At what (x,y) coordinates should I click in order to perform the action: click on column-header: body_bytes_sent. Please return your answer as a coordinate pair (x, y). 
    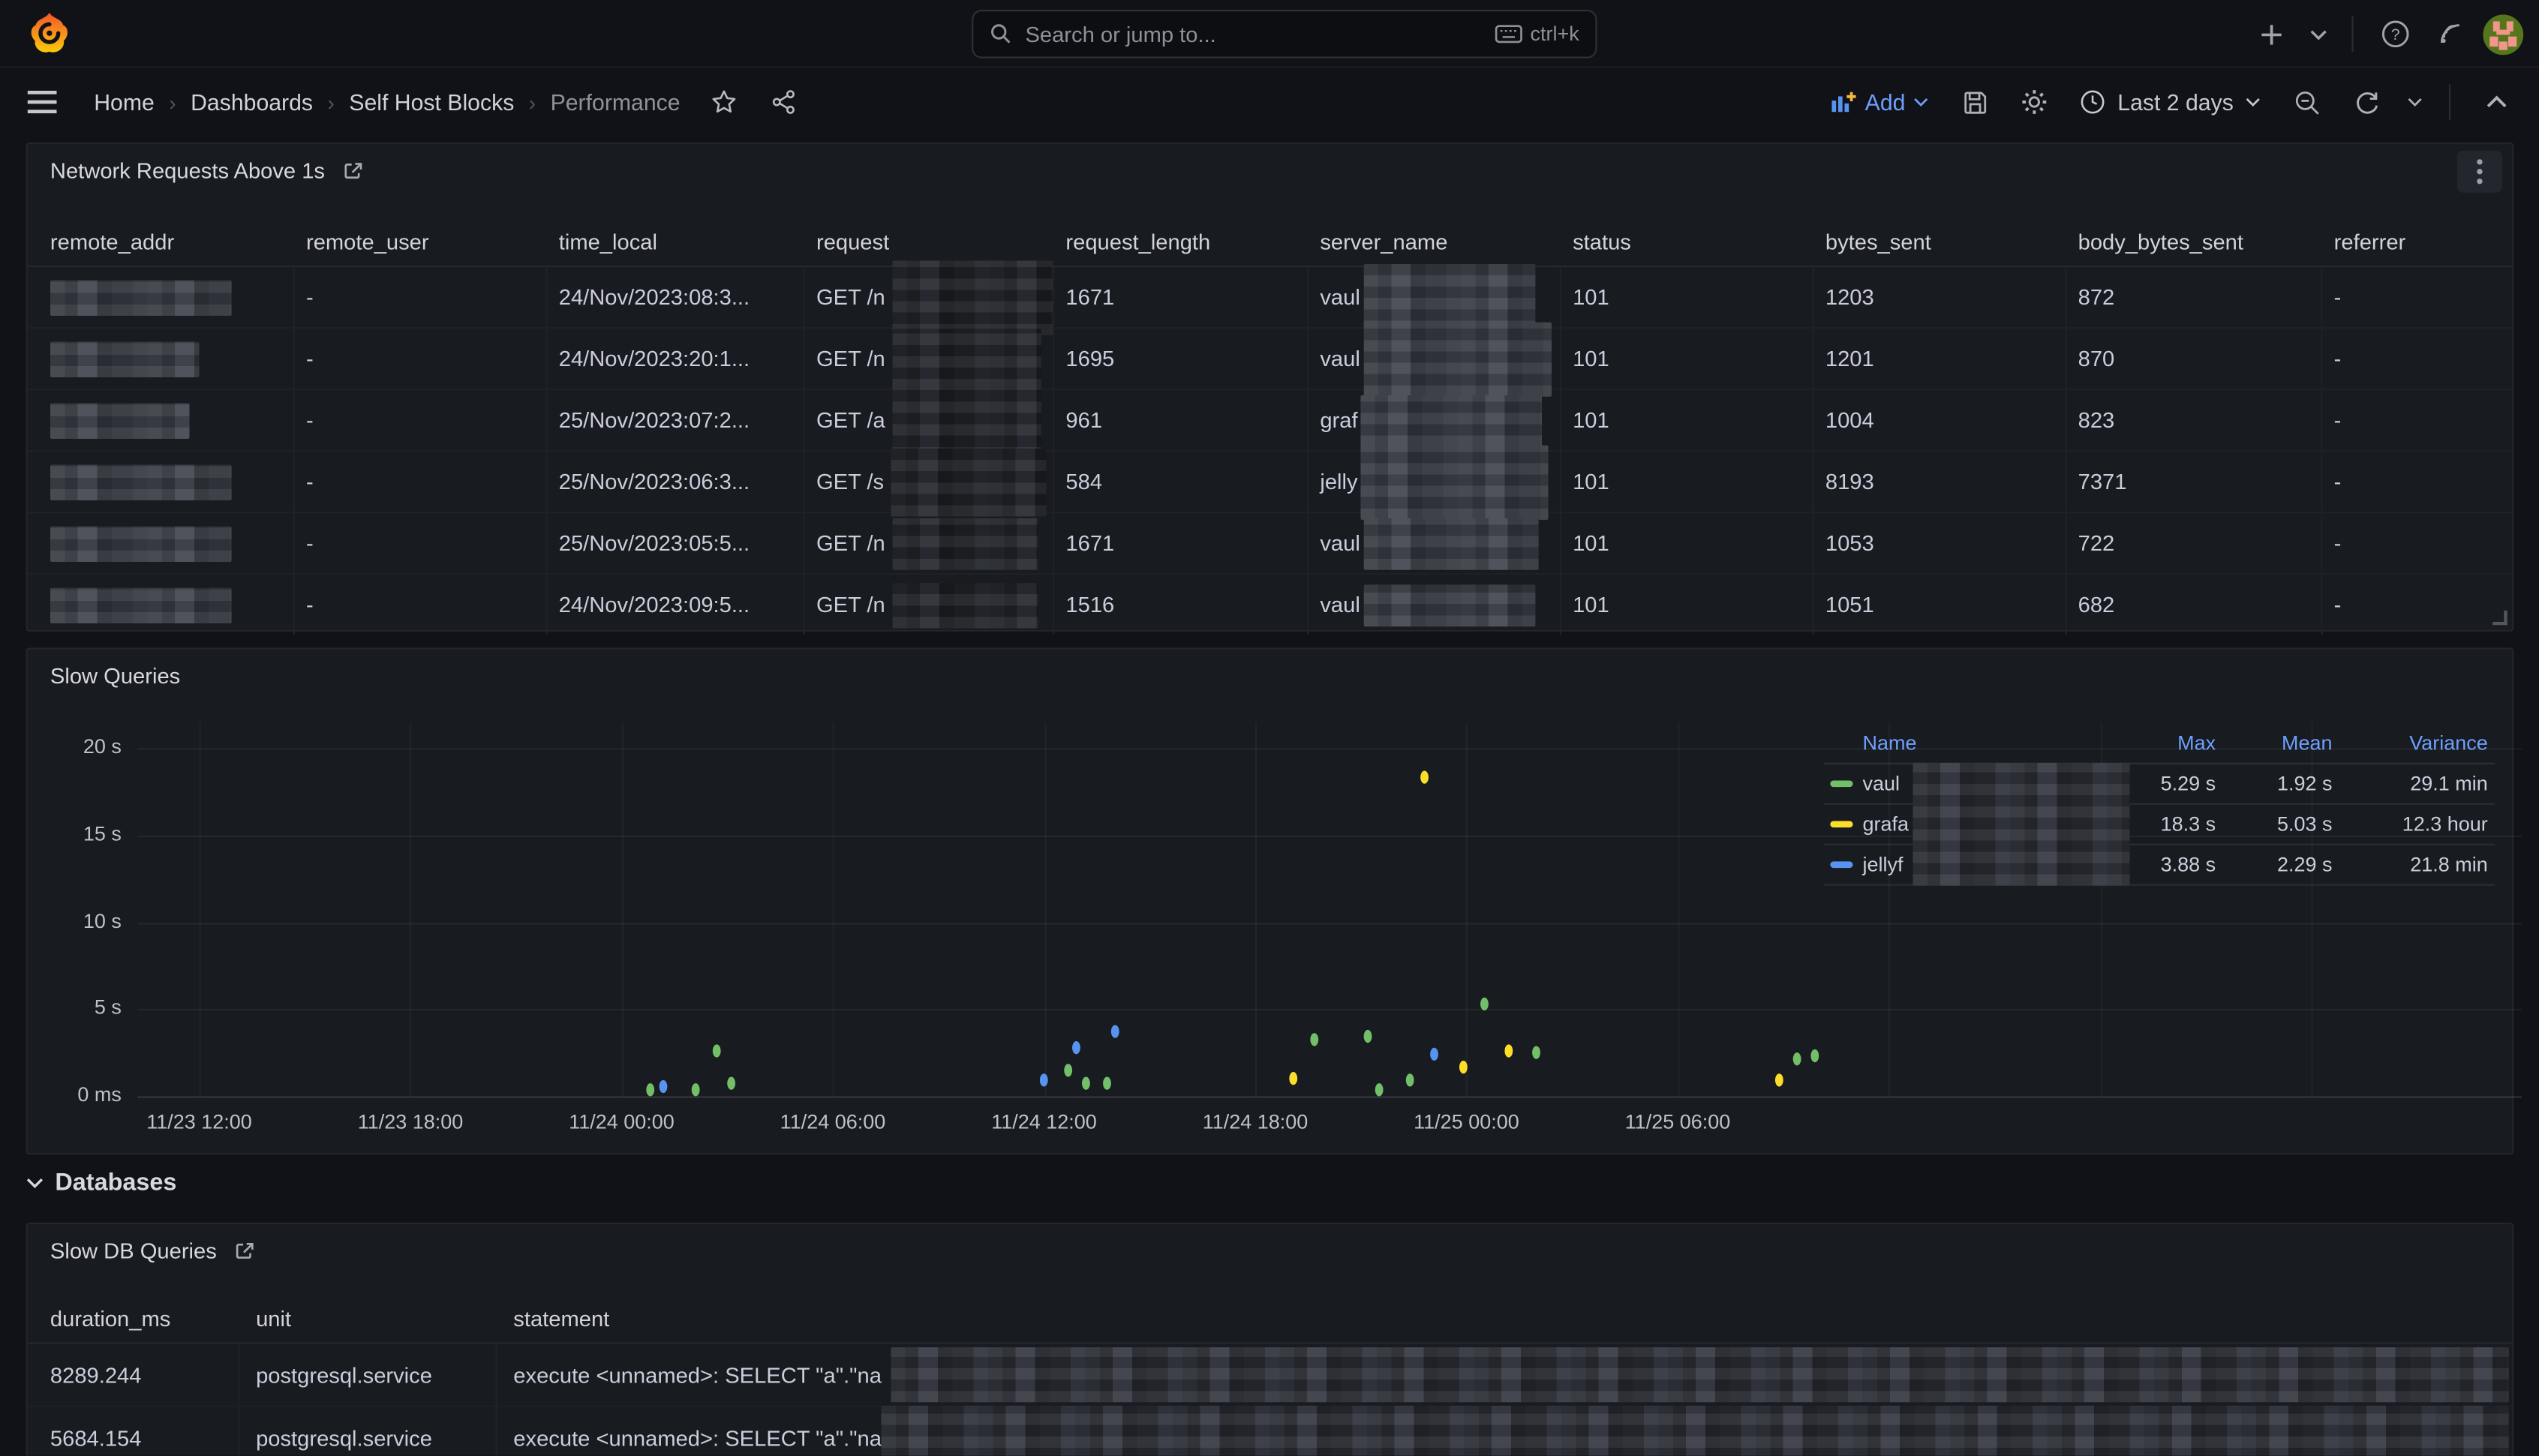
    Looking at the image, I should click on (2160, 242).